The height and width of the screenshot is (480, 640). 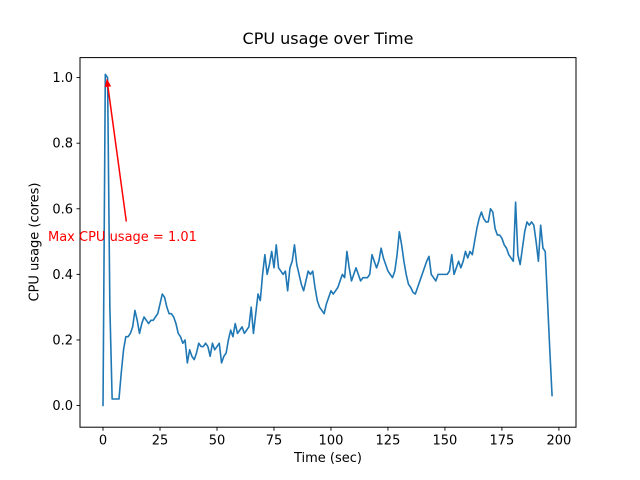 What do you see at coordinates (108, 83) in the screenshot?
I see `annotation-arrowhead` at bounding box center [108, 83].